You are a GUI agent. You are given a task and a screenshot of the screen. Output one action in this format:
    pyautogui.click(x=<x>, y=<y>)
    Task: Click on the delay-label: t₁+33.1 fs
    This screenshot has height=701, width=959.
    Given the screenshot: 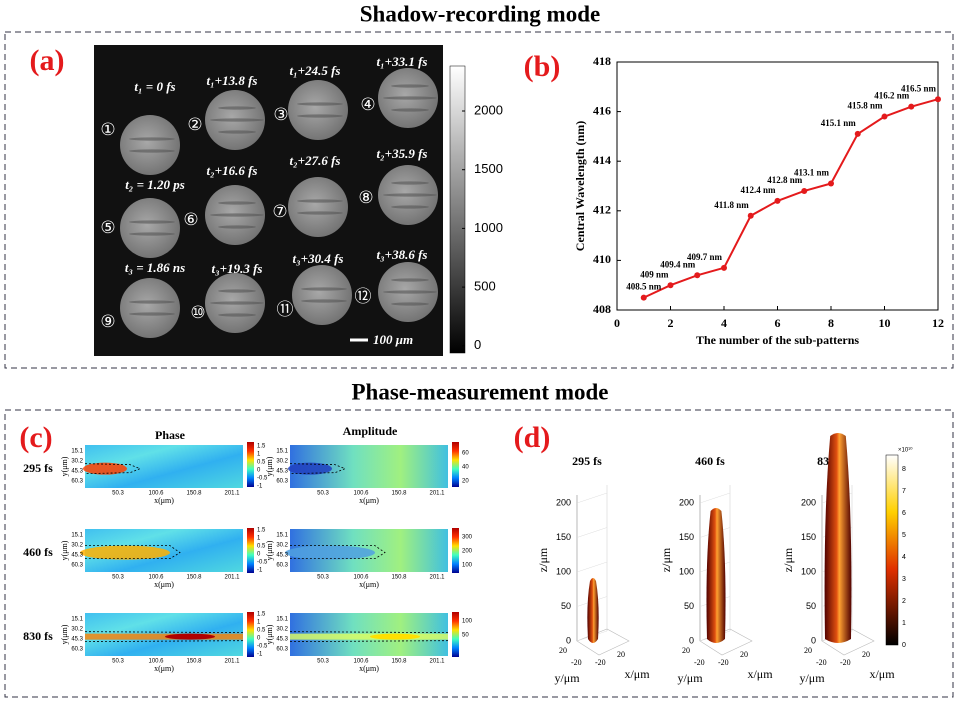 What is the action you would take?
    pyautogui.click(x=402, y=61)
    